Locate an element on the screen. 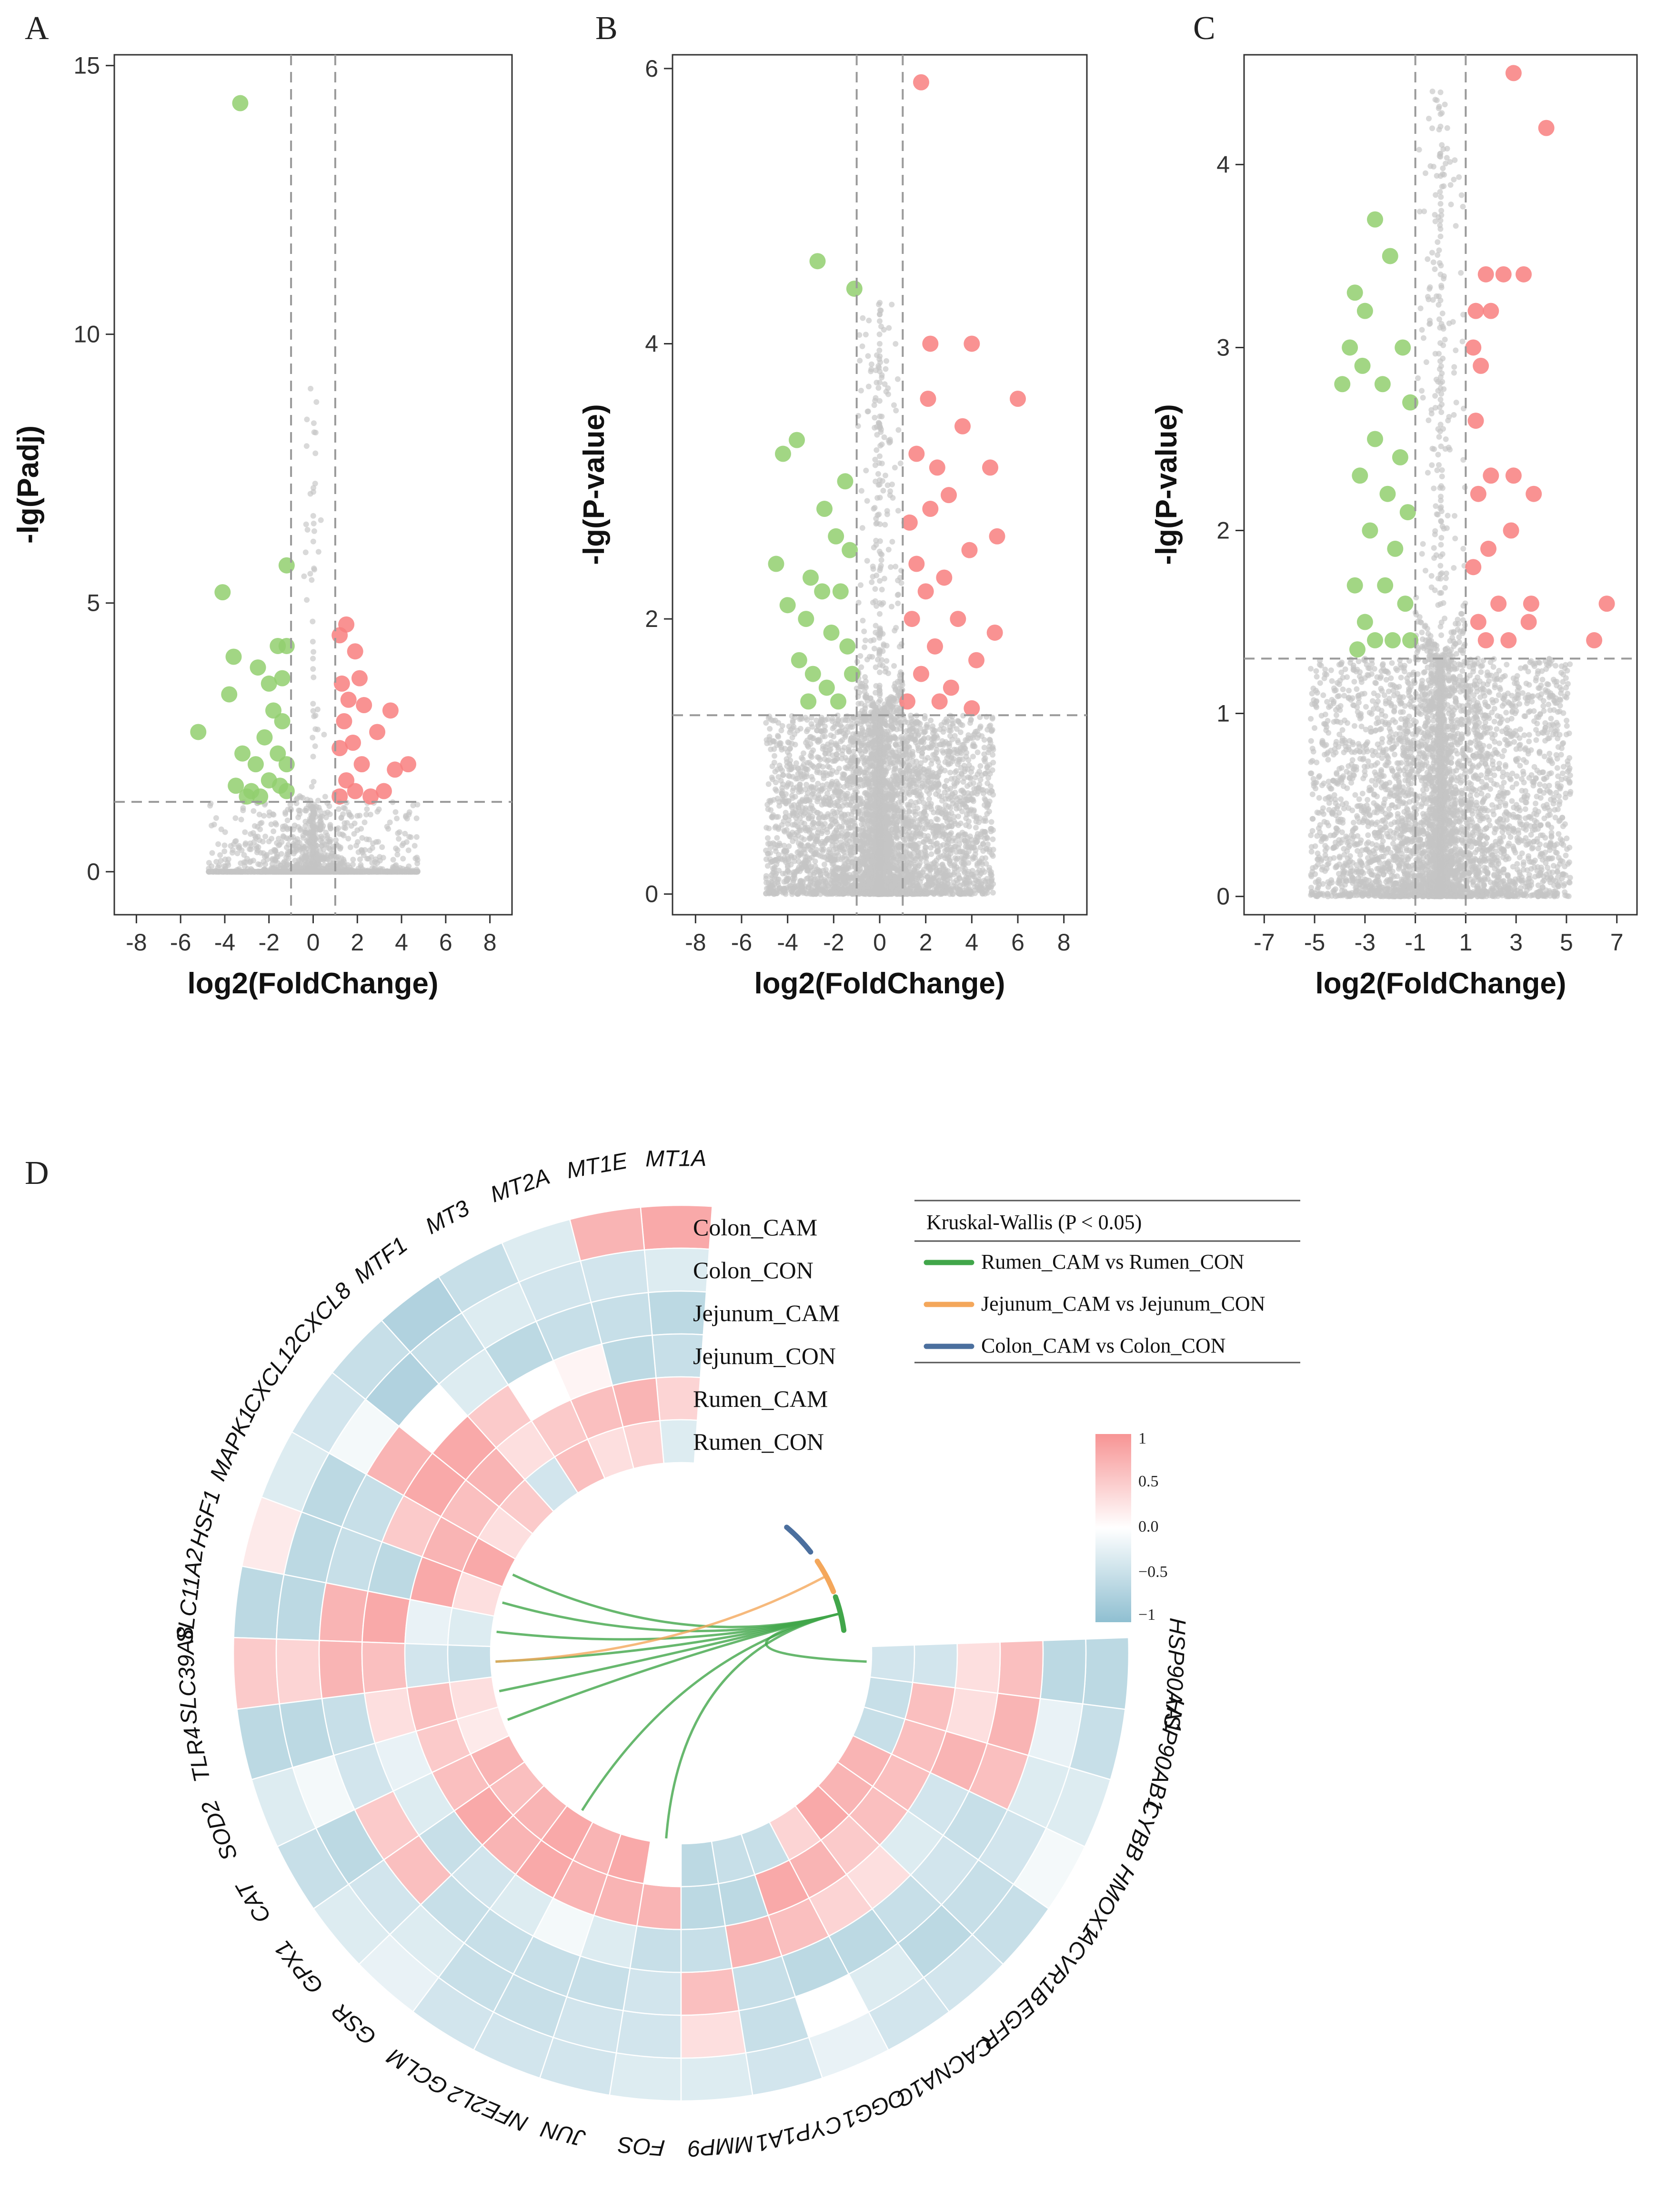 The height and width of the screenshot is (2212, 1667). x-tick-label: 2 is located at coordinates (358, 942).